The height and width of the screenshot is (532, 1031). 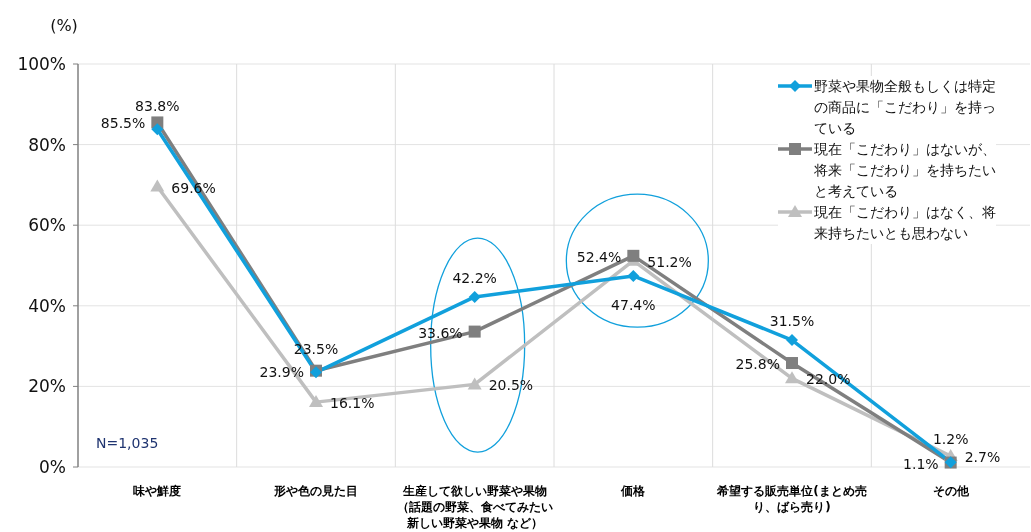 What do you see at coordinates (905, 170) in the screenshot?
I see `legend-label: 現在「こだわり」はないが、将来「こだわり」を持ちたいと考えている` at bounding box center [905, 170].